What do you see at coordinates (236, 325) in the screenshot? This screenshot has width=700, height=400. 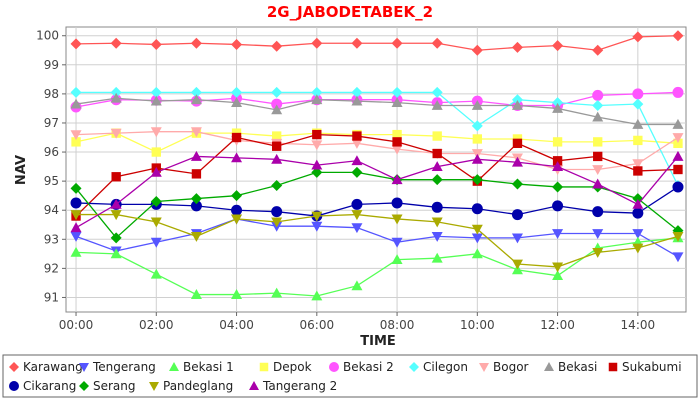 I see `x-tick-label: 04:00` at bounding box center [236, 325].